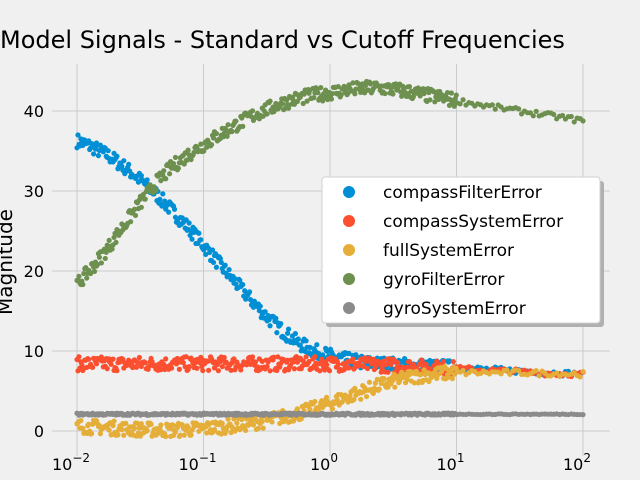 This screenshot has width=640, height=480. What do you see at coordinates (330, 401) in the screenshot?
I see `series-fullSystemError` at bounding box center [330, 401].